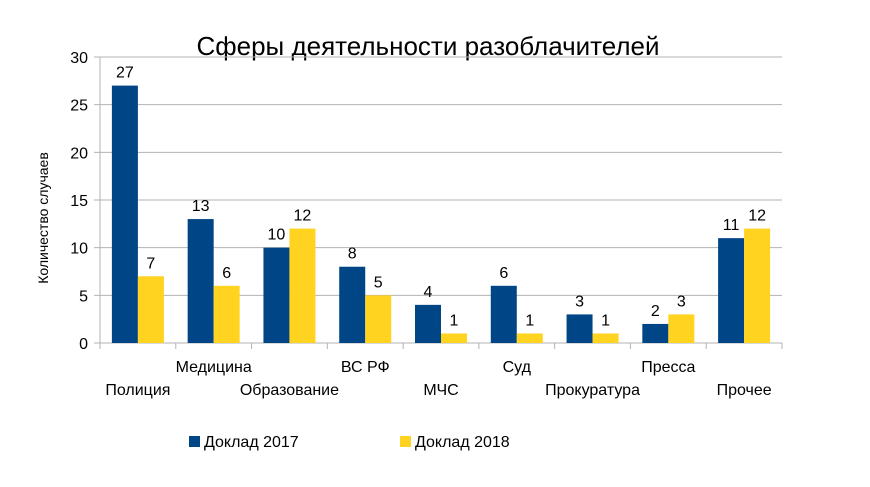  I want to click on chart-title: Сферы деятельности разоблачителей, so click(427, 46).